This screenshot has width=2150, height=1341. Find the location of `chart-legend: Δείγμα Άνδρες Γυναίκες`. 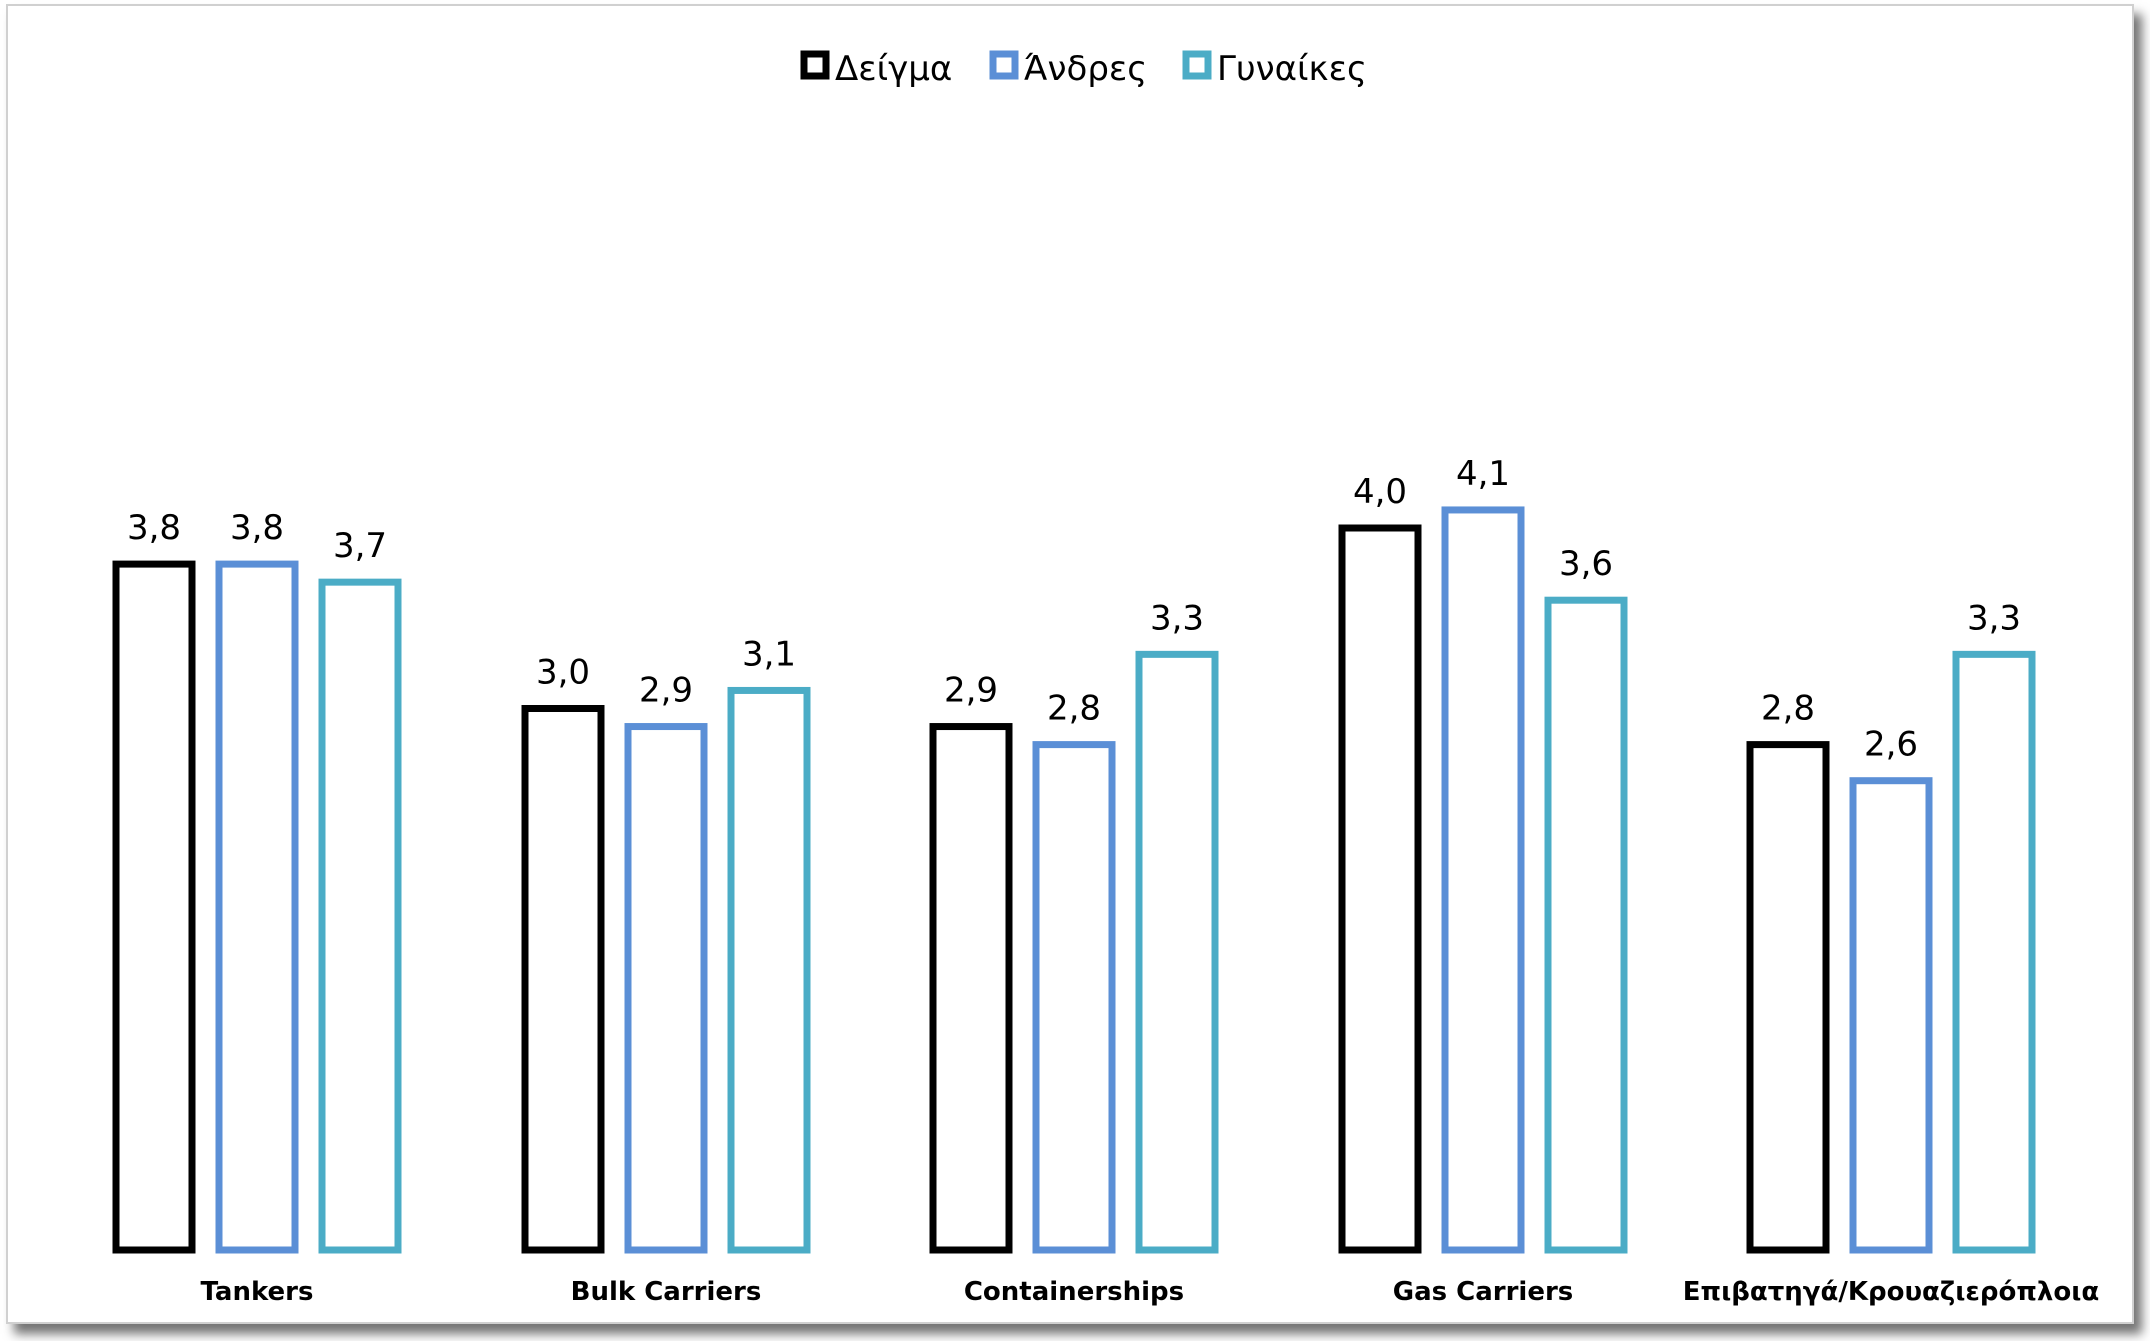

chart-legend: Δείγμα Άνδρες Γυναίκες is located at coordinates (1083, 69).